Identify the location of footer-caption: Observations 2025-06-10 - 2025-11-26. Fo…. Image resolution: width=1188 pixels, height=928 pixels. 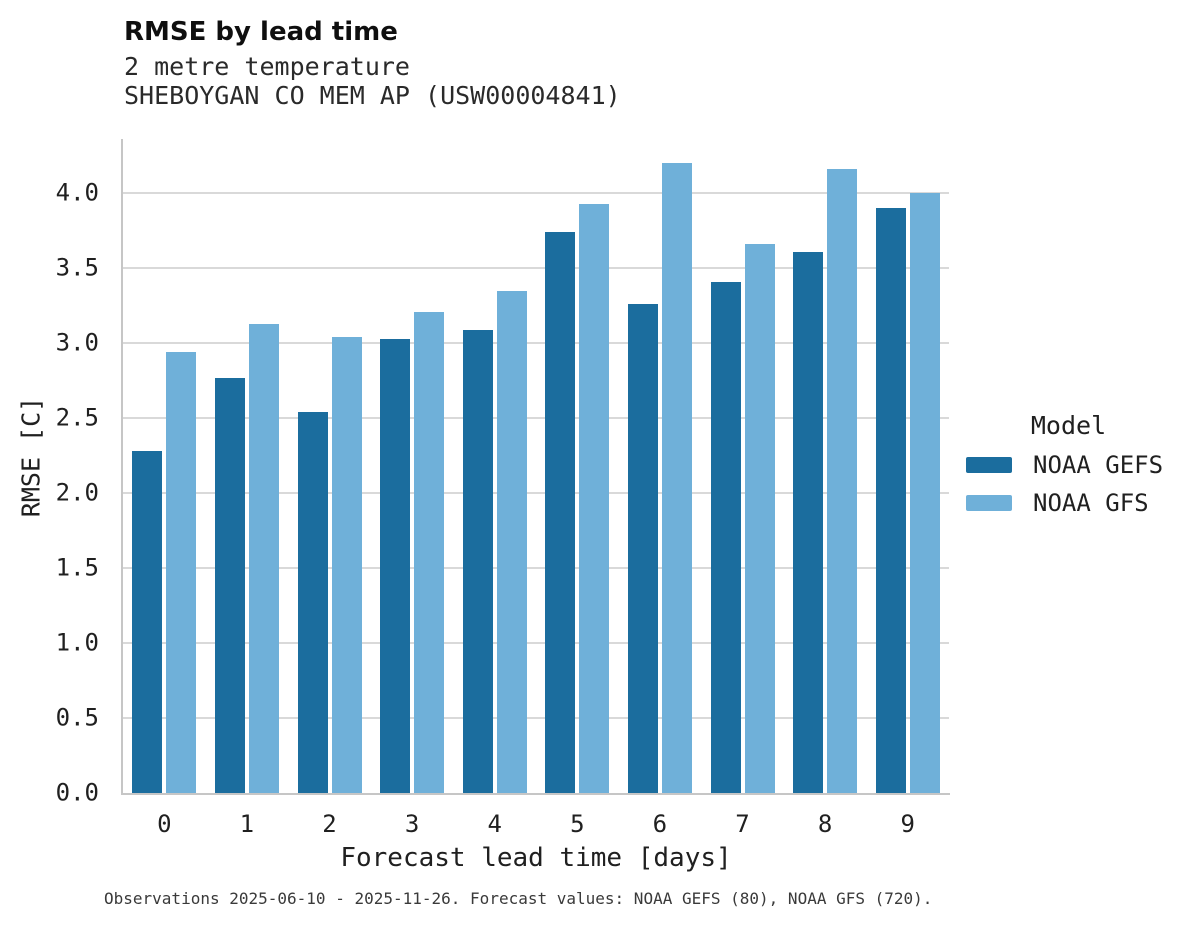
(518, 898).